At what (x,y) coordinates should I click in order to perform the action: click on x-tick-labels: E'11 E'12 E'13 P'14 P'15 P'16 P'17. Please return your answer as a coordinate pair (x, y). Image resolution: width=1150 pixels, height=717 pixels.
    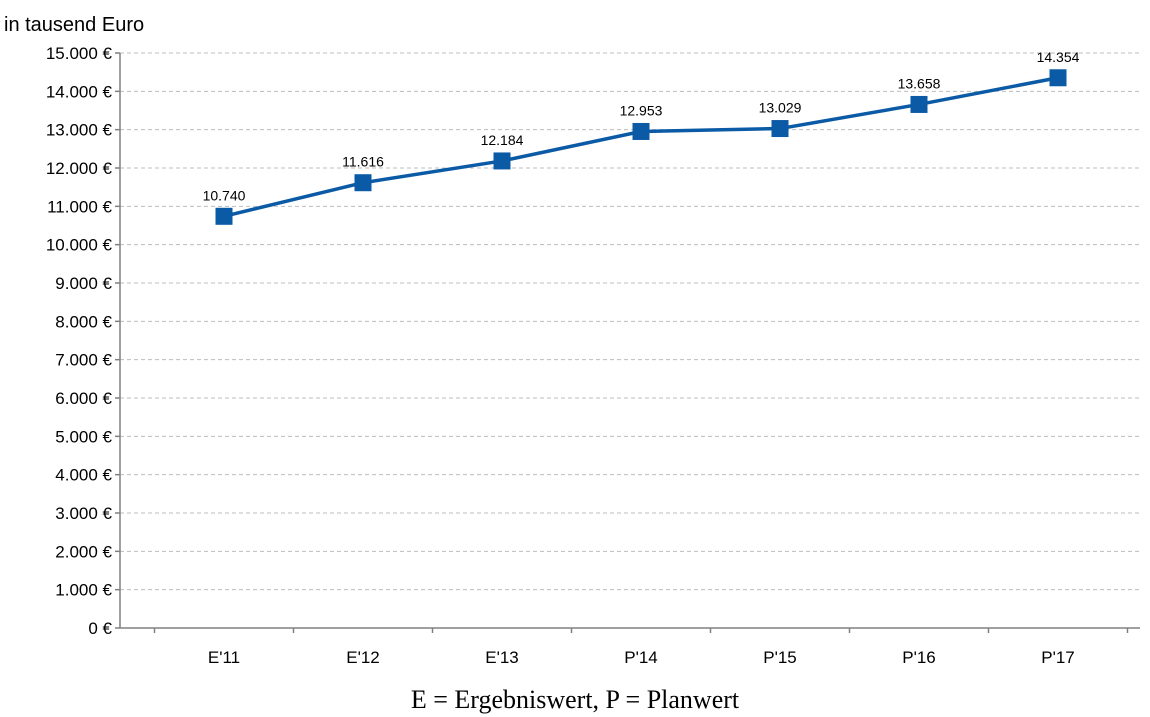
    Looking at the image, I should click on (641, 657).